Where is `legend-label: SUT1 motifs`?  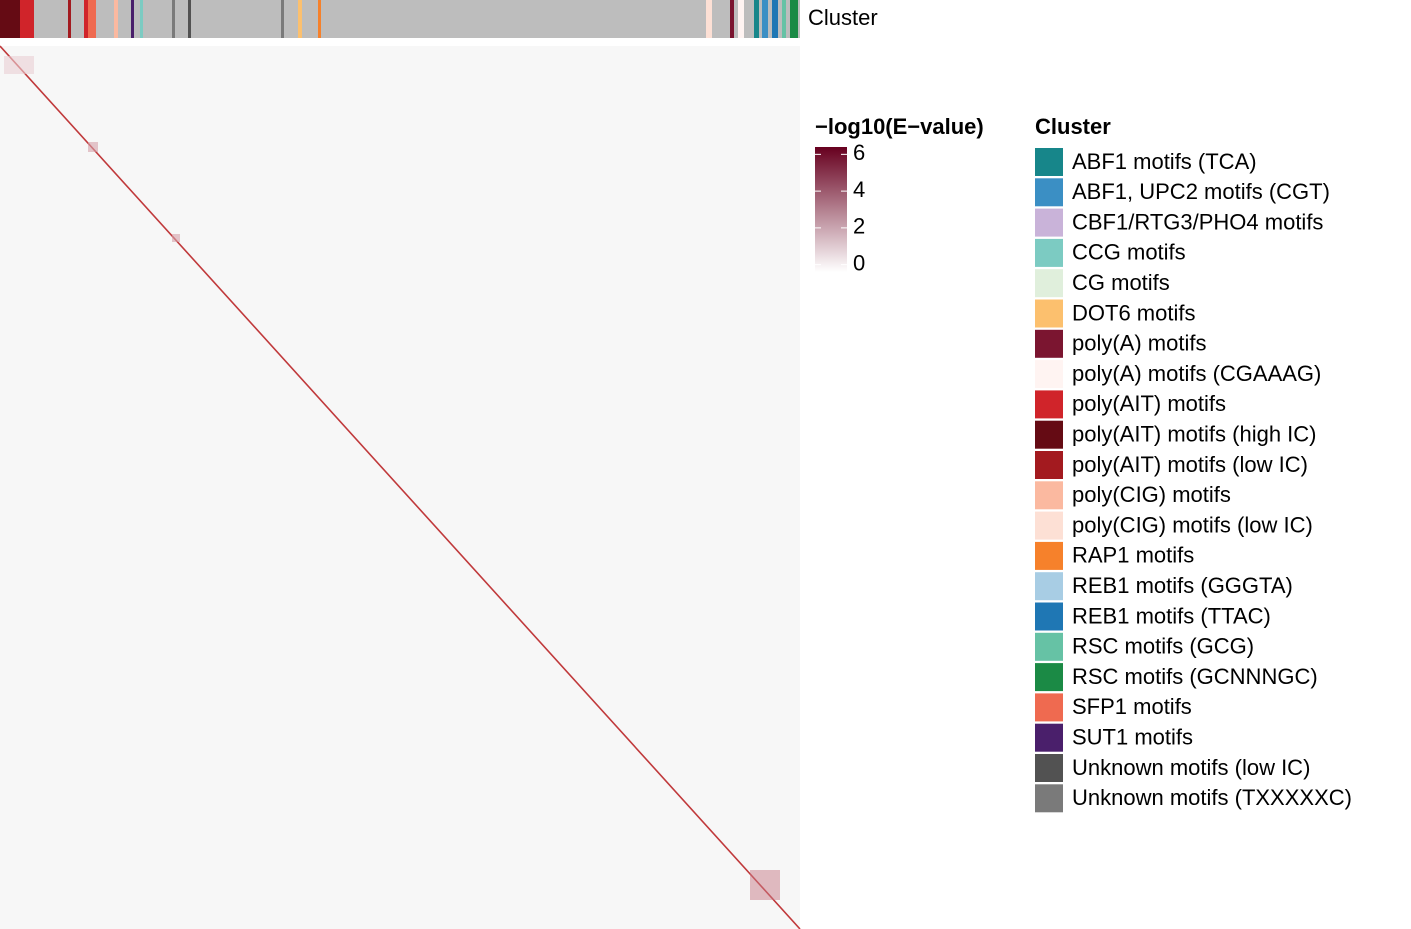 legend-label: SUT1 motifs is located at coordinates (1132, 737).